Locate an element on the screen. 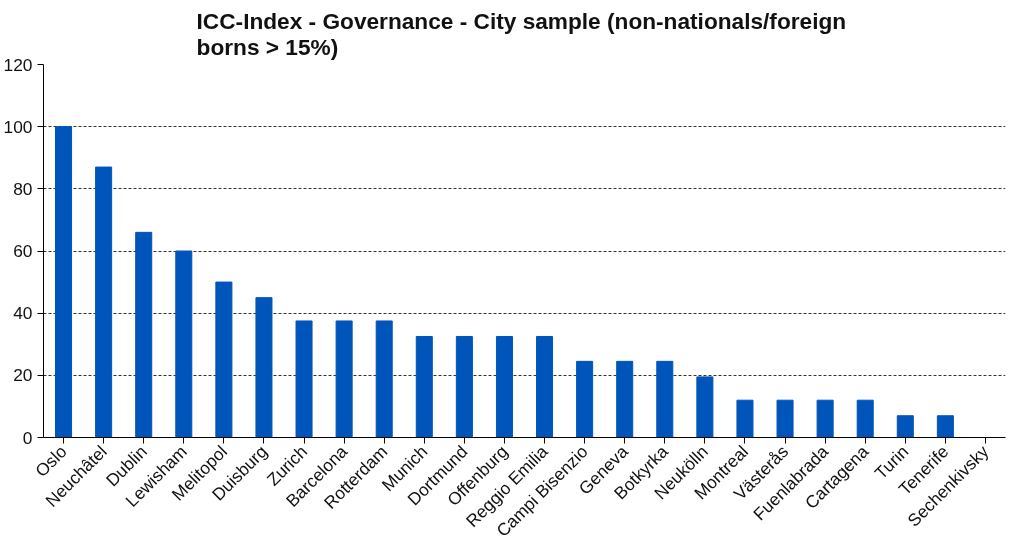 This screenshot has width=1019, height=554. y-tick-label: 60 is located at coordinates (23, 251).